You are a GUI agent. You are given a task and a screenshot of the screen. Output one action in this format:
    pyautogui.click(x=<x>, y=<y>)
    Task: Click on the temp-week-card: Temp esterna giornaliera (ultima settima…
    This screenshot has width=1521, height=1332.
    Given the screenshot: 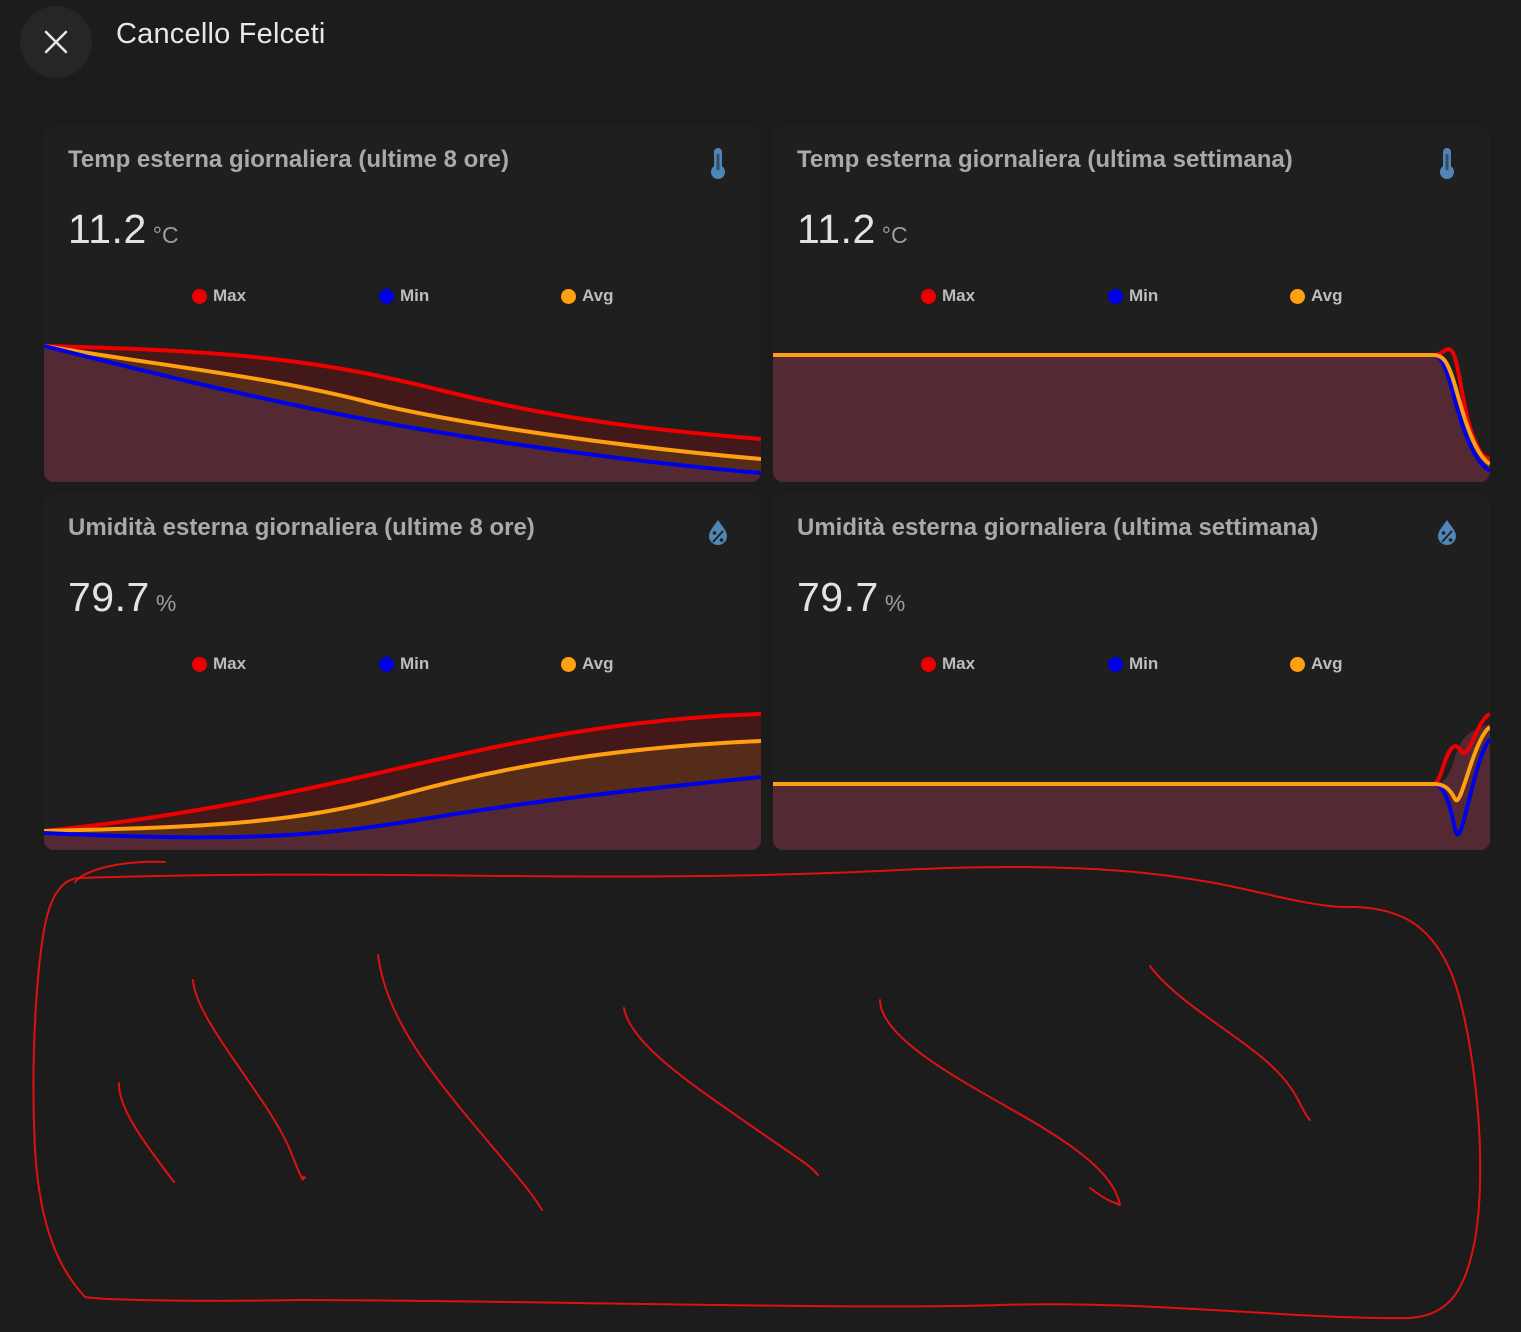 What is the action you would take?
    pyautogui.click(x=1131, y=304)
    